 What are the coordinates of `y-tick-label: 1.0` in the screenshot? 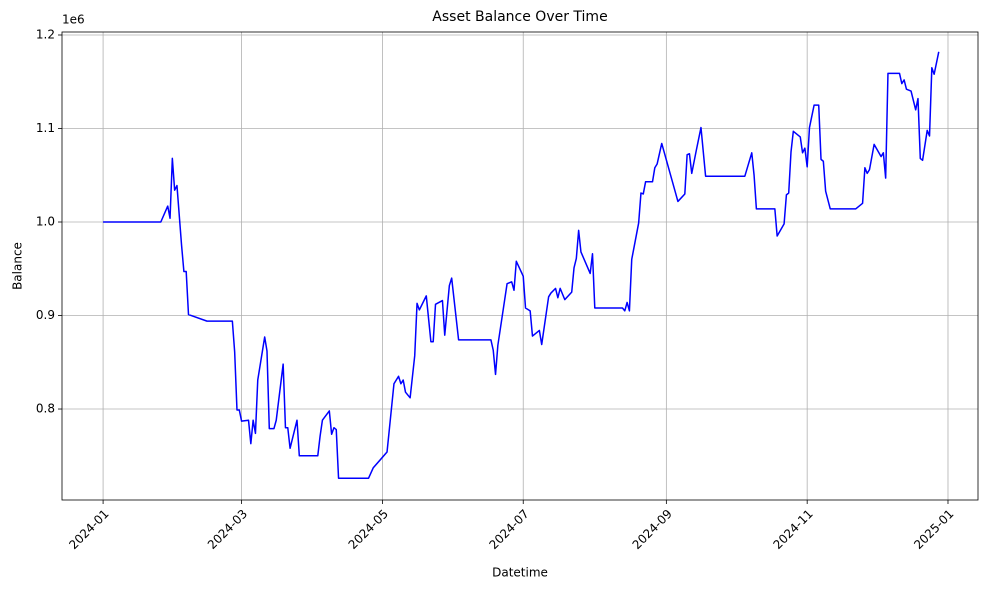 It's located at (45, 222).